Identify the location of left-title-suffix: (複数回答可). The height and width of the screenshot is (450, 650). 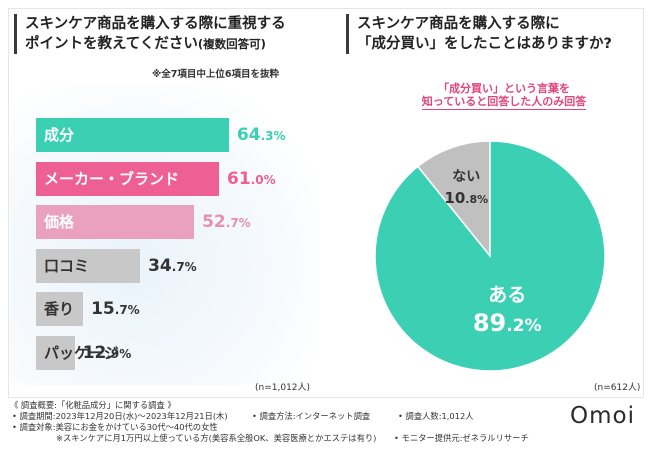
(231, 44).